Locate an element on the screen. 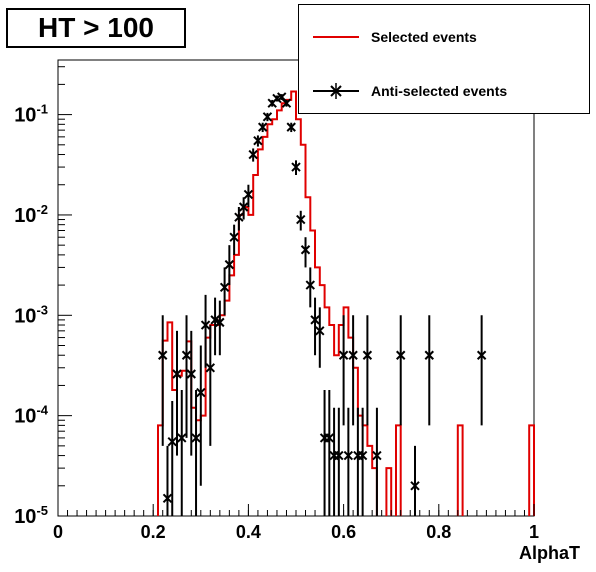  x-tick-label: 0 is located at coordinates (58, 532).